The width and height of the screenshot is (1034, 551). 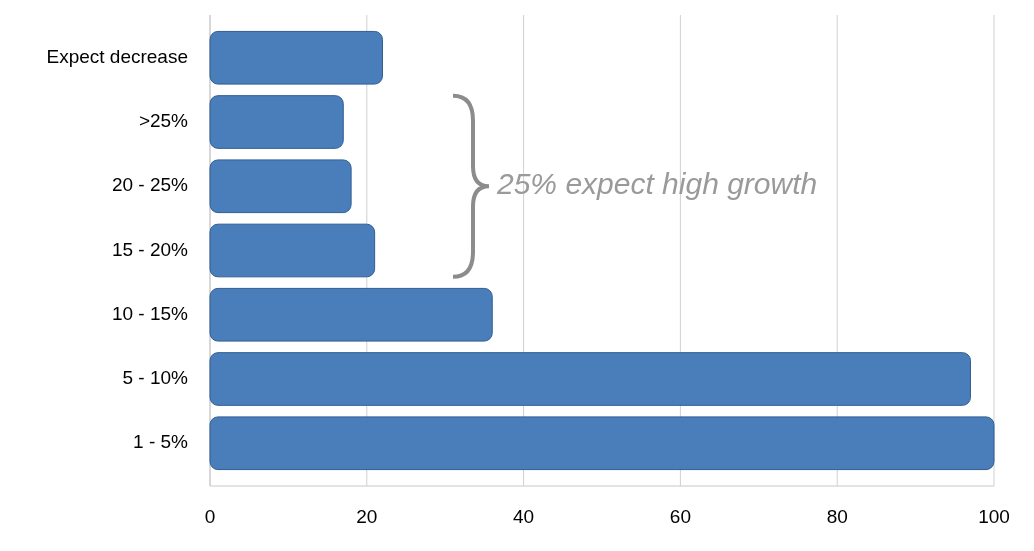 I want to click on y-tick-label: 20 - 25%, so click(x=150, y=185).